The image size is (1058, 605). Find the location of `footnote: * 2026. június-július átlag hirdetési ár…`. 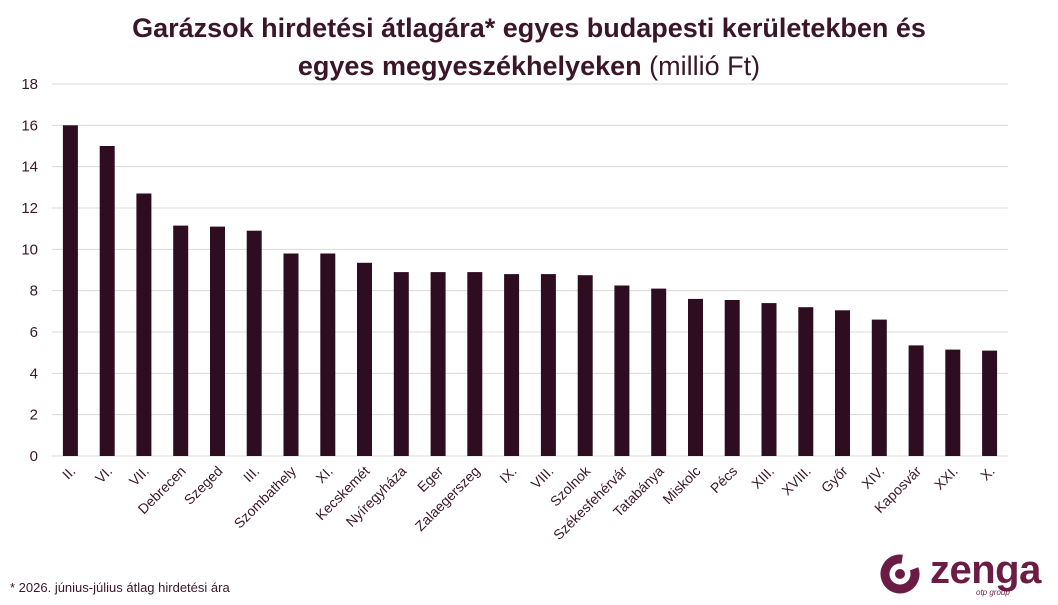

footnote: * 2026. június-július átlag hirdetési ár… is located at coordinates (120, 587).